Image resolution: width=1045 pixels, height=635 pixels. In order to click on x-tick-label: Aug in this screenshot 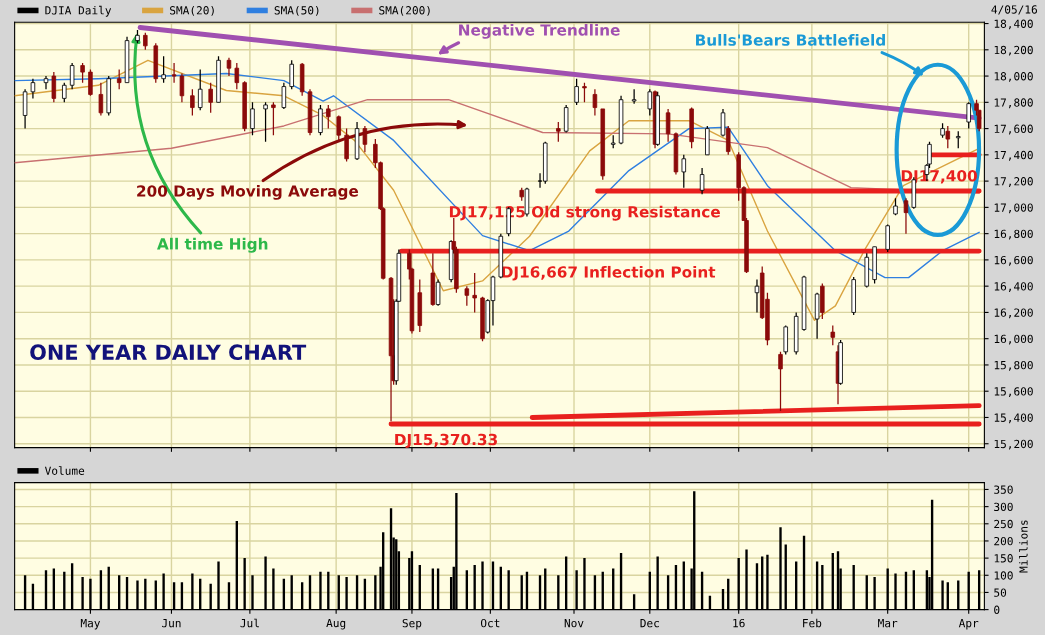, I will do `click(336, 624)`.